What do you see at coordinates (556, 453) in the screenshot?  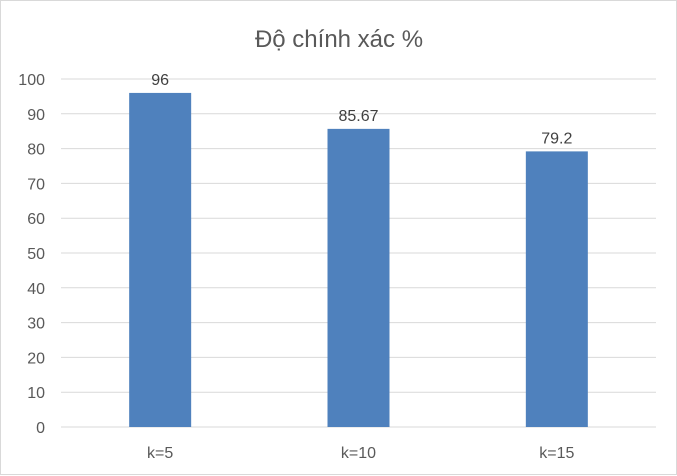 I see `x-tick-label: k=15` at bounding box center [556, 453].